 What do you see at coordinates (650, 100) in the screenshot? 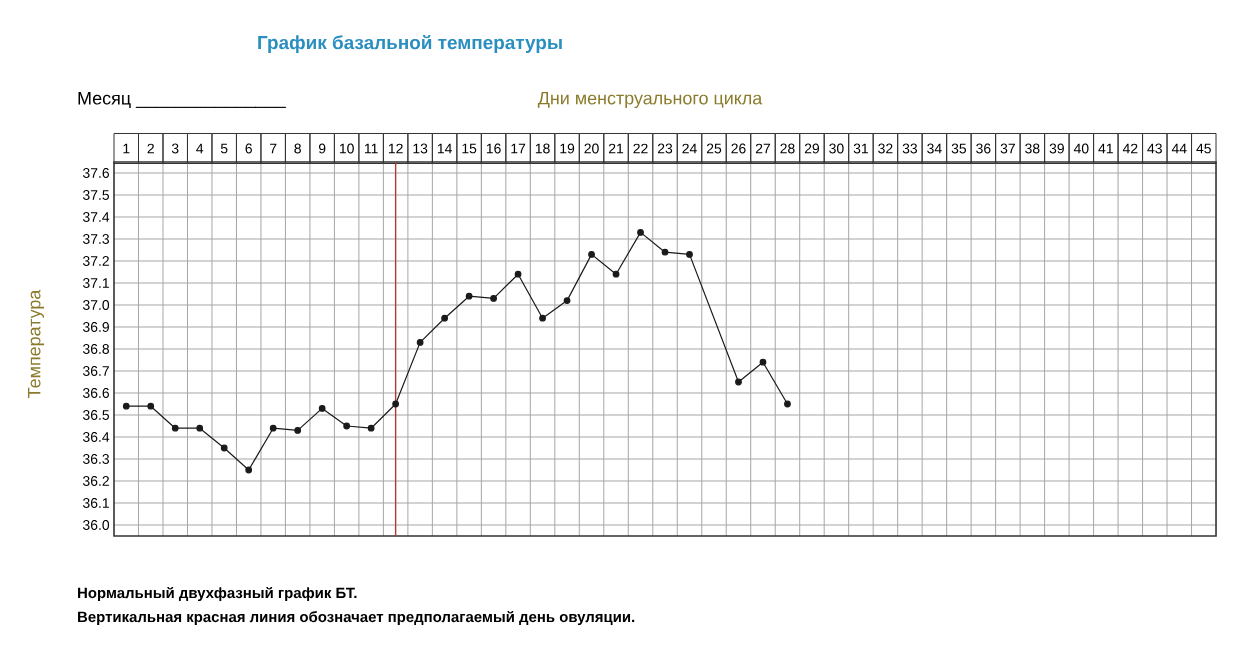
I see `x-axis-title: Дни менструального цикла` at bounding box center [650, 100].